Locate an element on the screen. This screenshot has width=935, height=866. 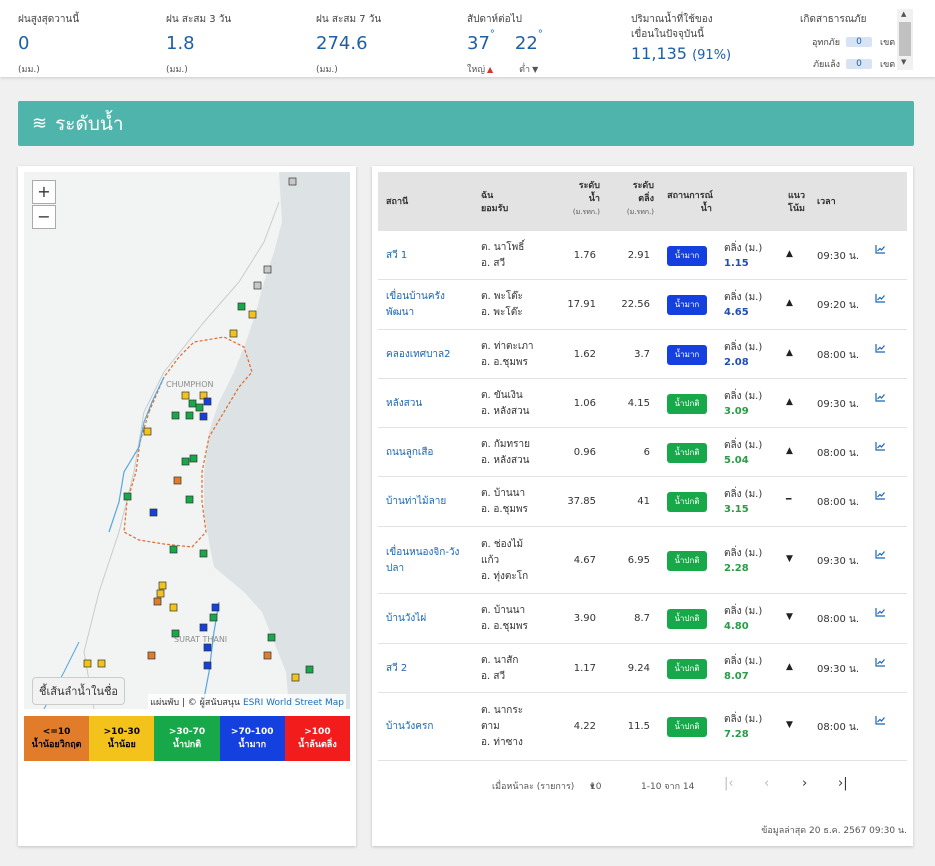
reading-time: 09:20 น. is located at coordinates (838, 305).